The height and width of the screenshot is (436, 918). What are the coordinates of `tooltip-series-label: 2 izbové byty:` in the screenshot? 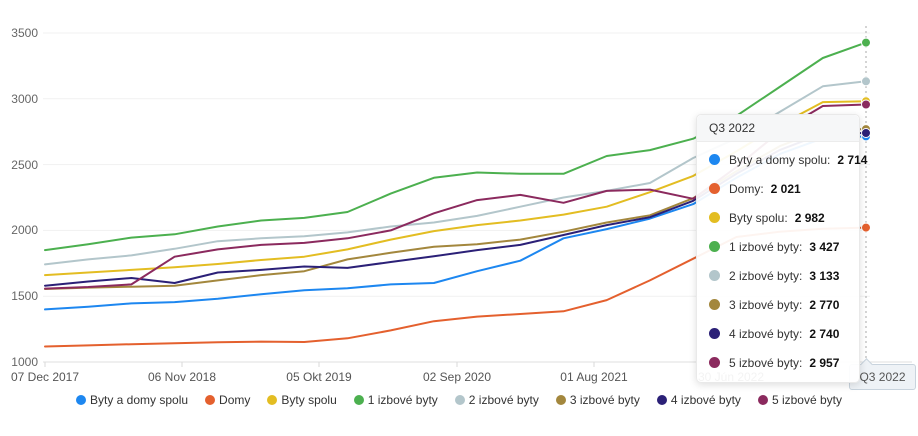 It's located at (766, 275).